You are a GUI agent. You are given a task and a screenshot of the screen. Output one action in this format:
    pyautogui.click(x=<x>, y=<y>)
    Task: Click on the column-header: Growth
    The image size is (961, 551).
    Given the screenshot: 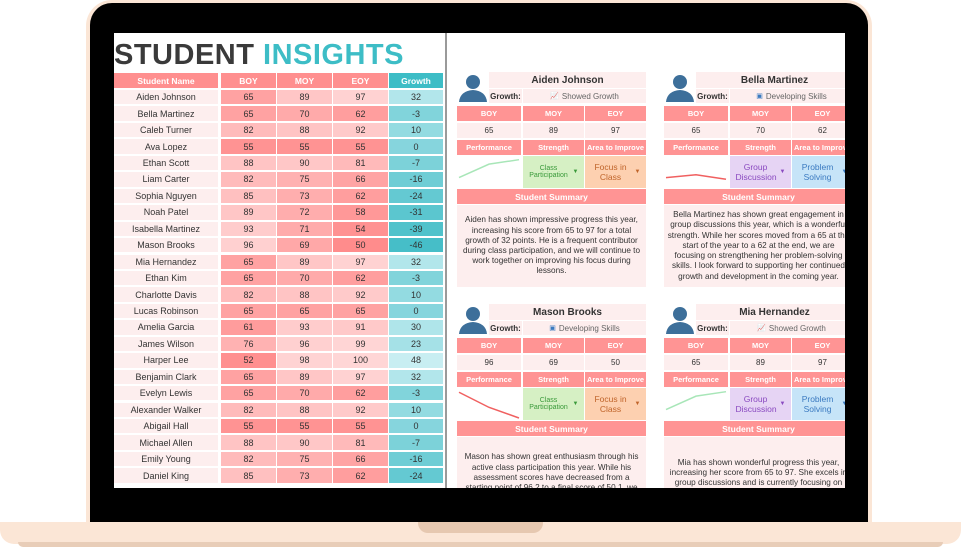 What is the action you would take?
    pyautogui.click(x=416, y=81)
    